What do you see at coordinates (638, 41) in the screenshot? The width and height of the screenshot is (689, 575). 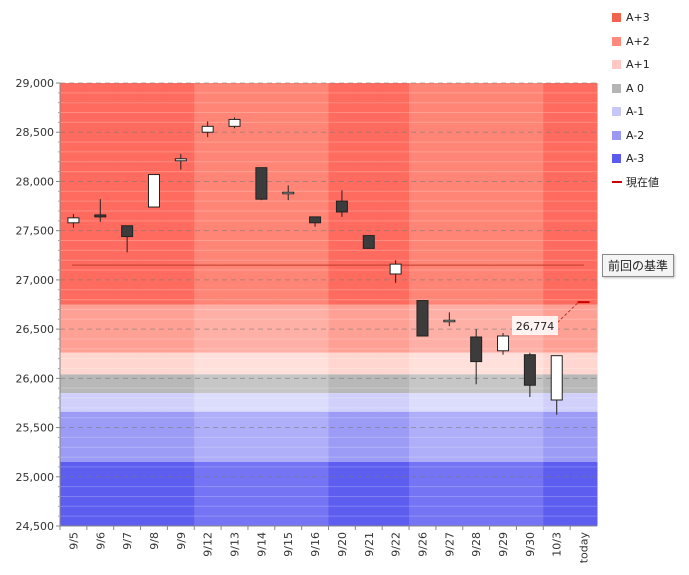 I see `legend-label: A+2` at bounding box center [638, 41].